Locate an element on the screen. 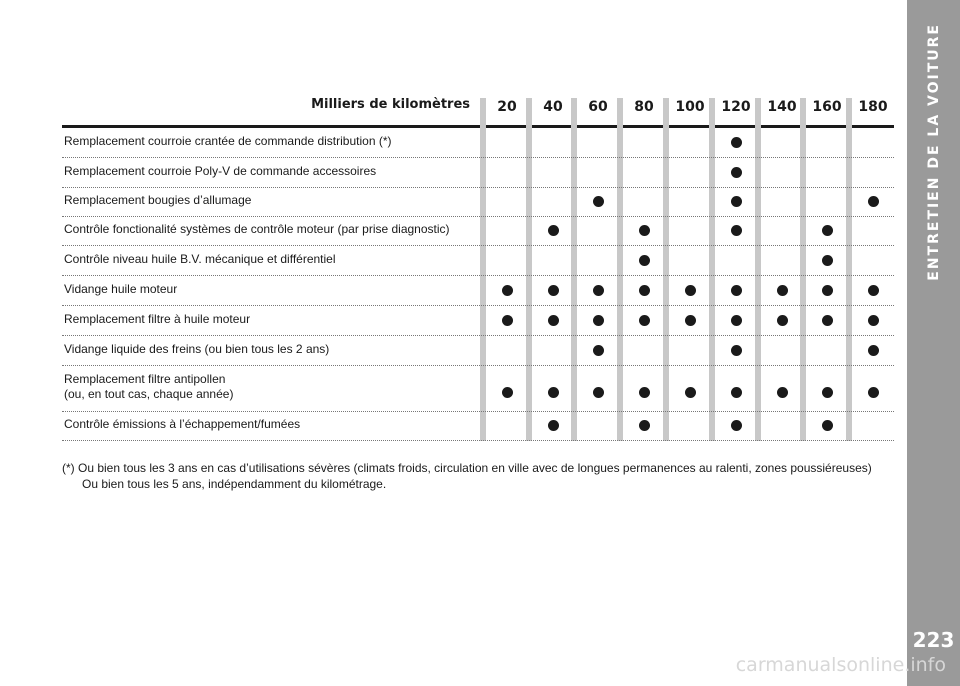 This screenshot has width=960, height=686. column-header-km: 160 is located at coordinates (827, 107).